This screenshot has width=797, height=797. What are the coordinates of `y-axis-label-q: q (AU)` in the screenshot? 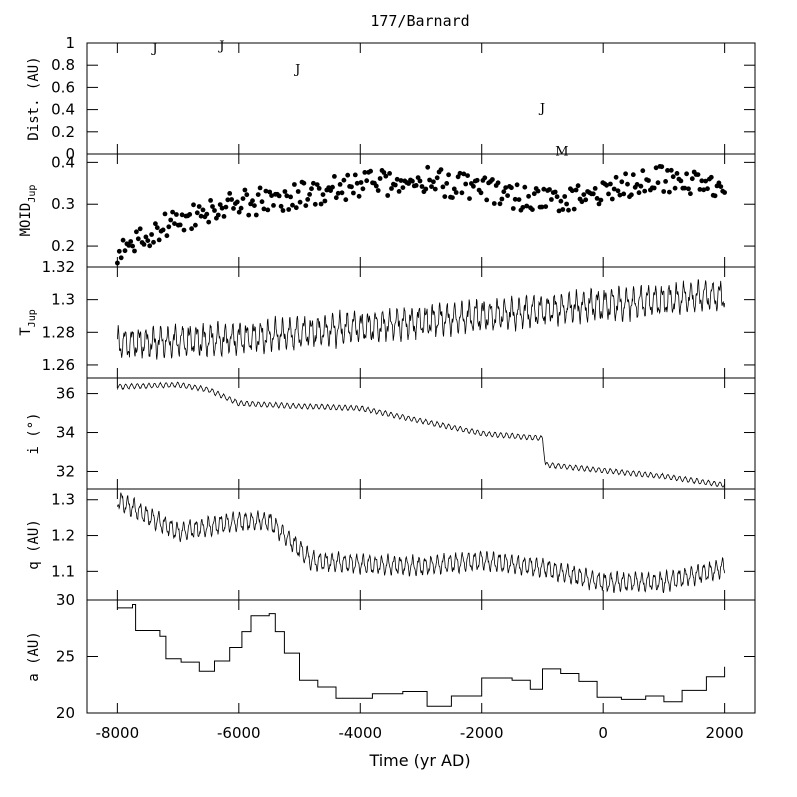 It's located at (34, 544).